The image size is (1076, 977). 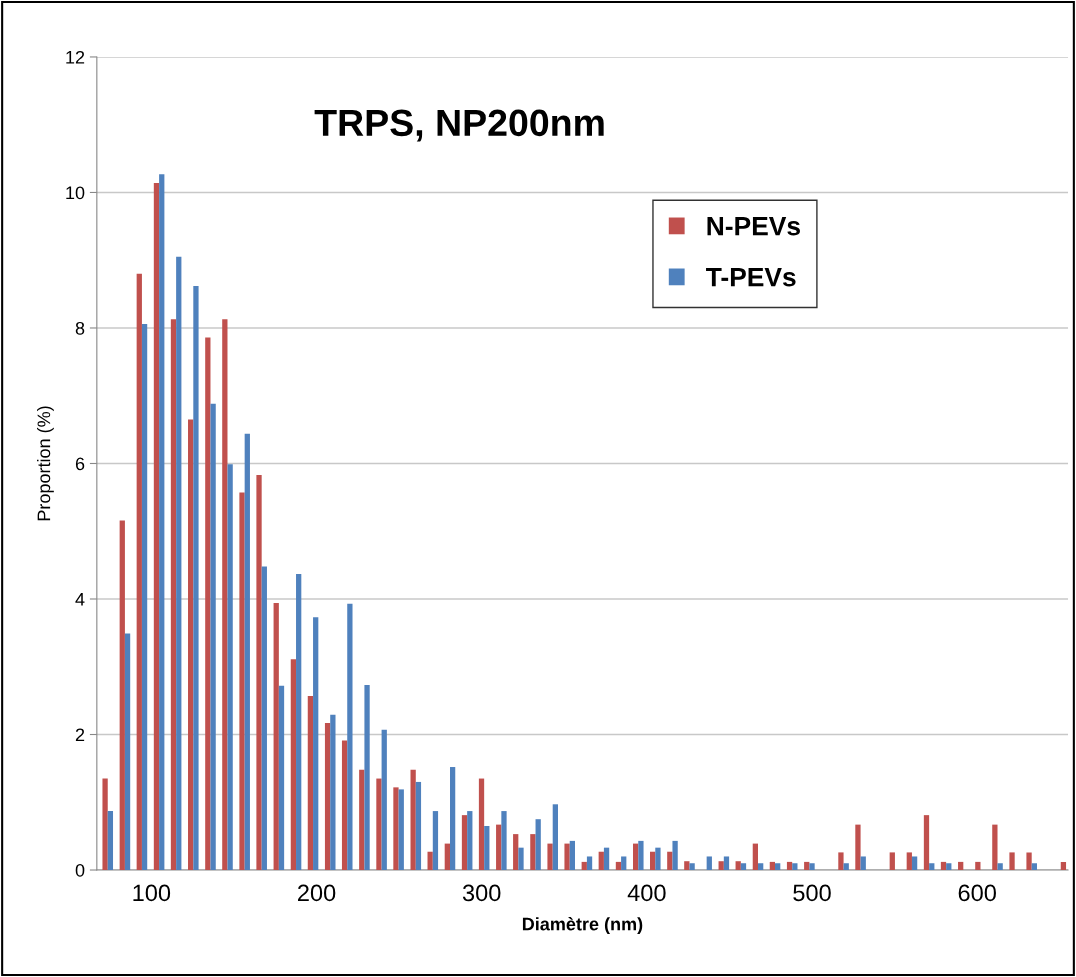 I want to click on x-tick-label: 500, so click(x=812, y=893).